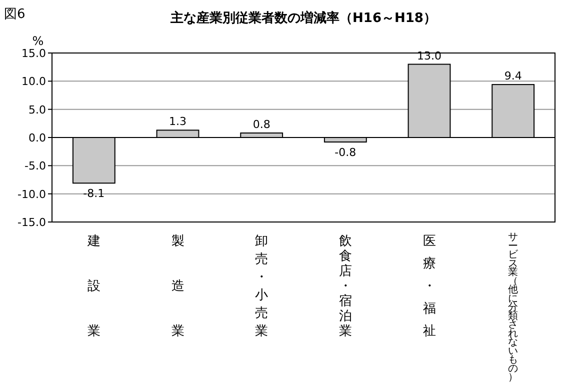  I want to click on y-tick-label: 10.0, so click(34, 81).